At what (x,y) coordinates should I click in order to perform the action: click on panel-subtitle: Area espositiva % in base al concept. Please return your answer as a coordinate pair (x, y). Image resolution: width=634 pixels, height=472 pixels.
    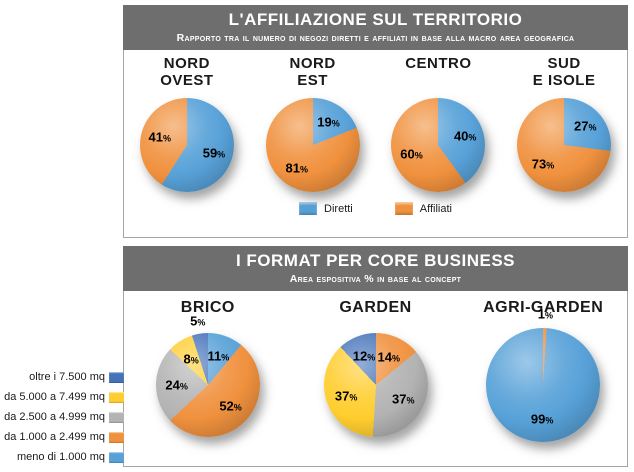
    Looking at the image, I should click on (375, 279).